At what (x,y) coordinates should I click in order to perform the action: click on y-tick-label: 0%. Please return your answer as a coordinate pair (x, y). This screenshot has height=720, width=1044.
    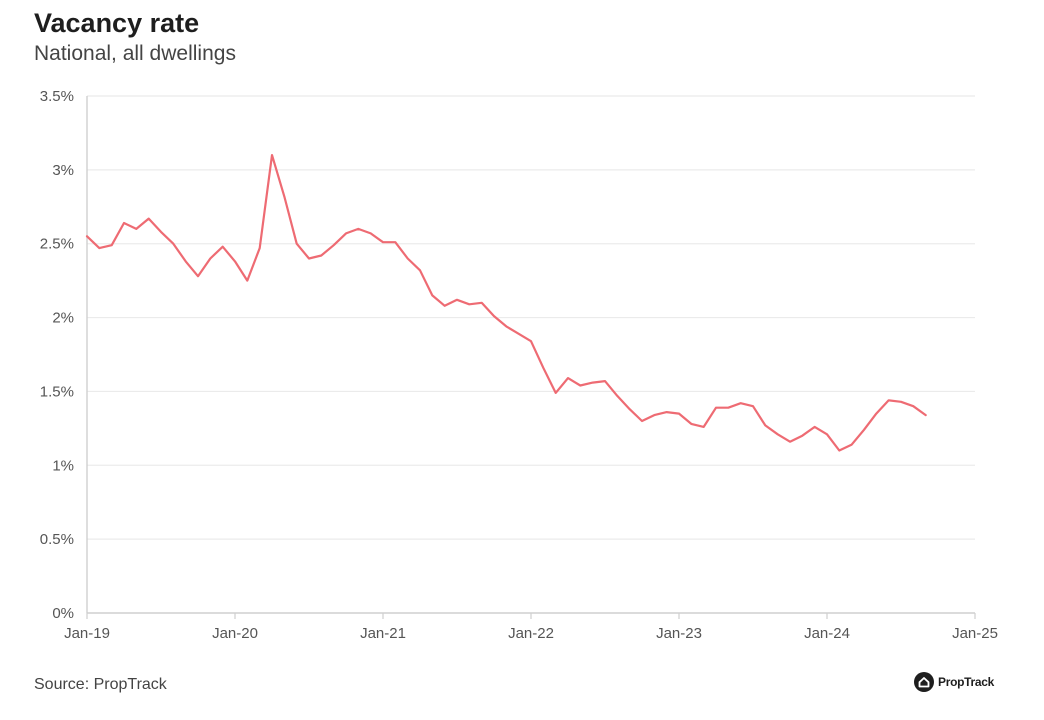
    Looking at the image, I should click on (63, 613).